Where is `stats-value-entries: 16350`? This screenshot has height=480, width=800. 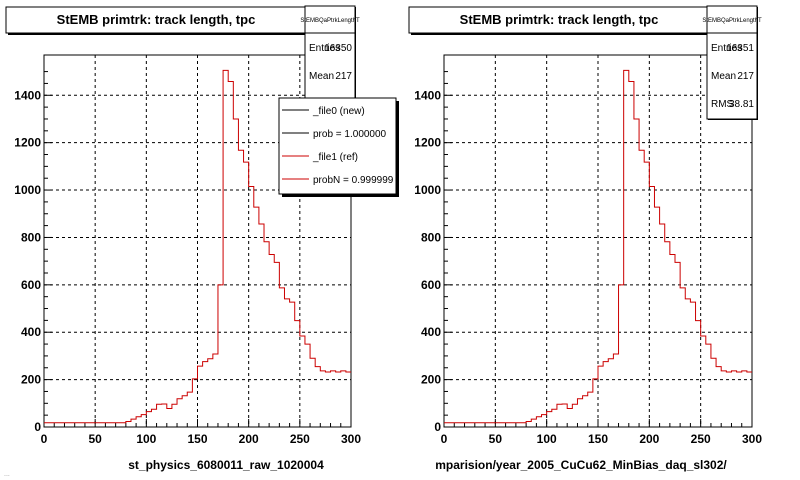
stats-value-entries: 16350 is located at coordinates (338, 48).